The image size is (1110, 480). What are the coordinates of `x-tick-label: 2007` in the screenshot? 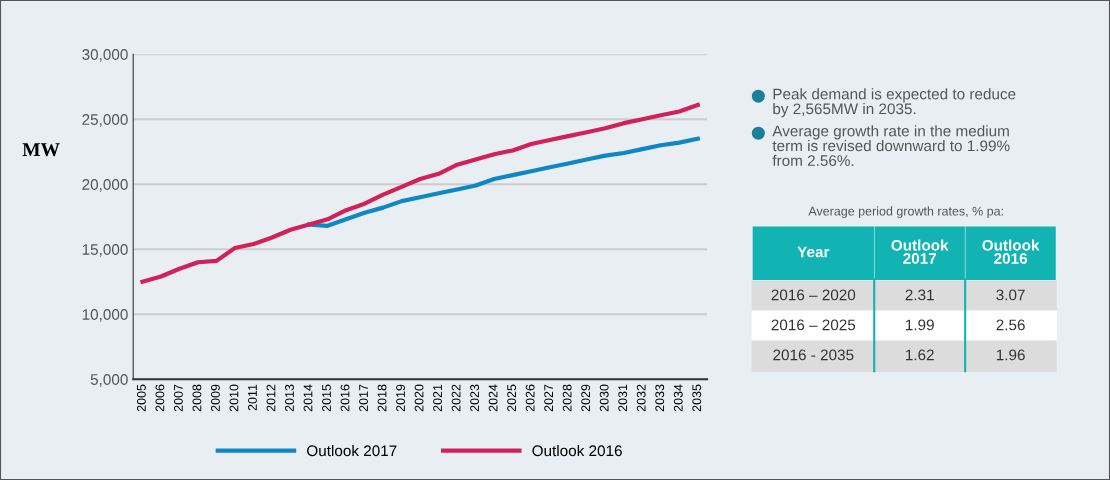 It's located at (178, 398).